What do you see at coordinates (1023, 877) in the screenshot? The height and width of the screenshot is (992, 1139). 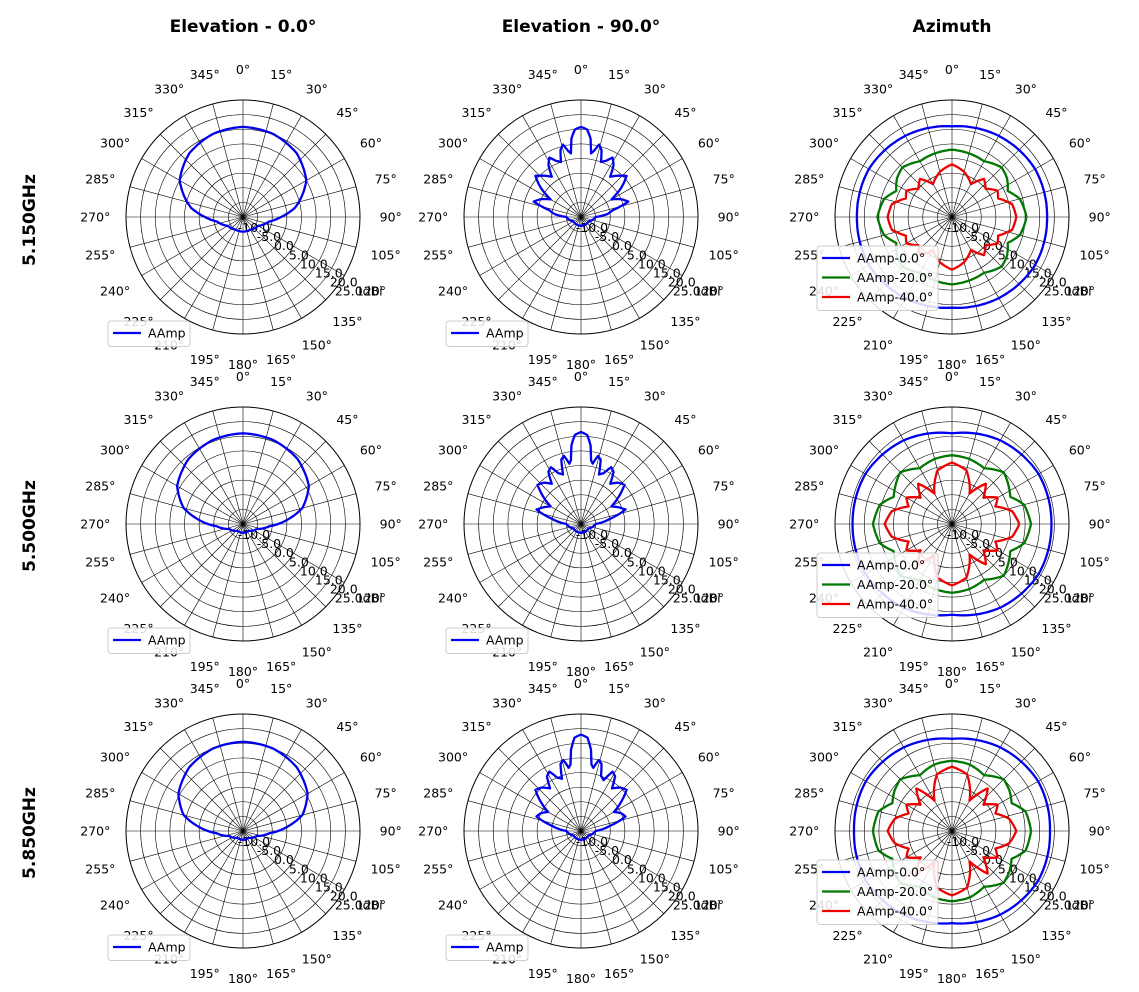 I see `radial-tick-label: 10.0` at bounding box center [1023, 877].